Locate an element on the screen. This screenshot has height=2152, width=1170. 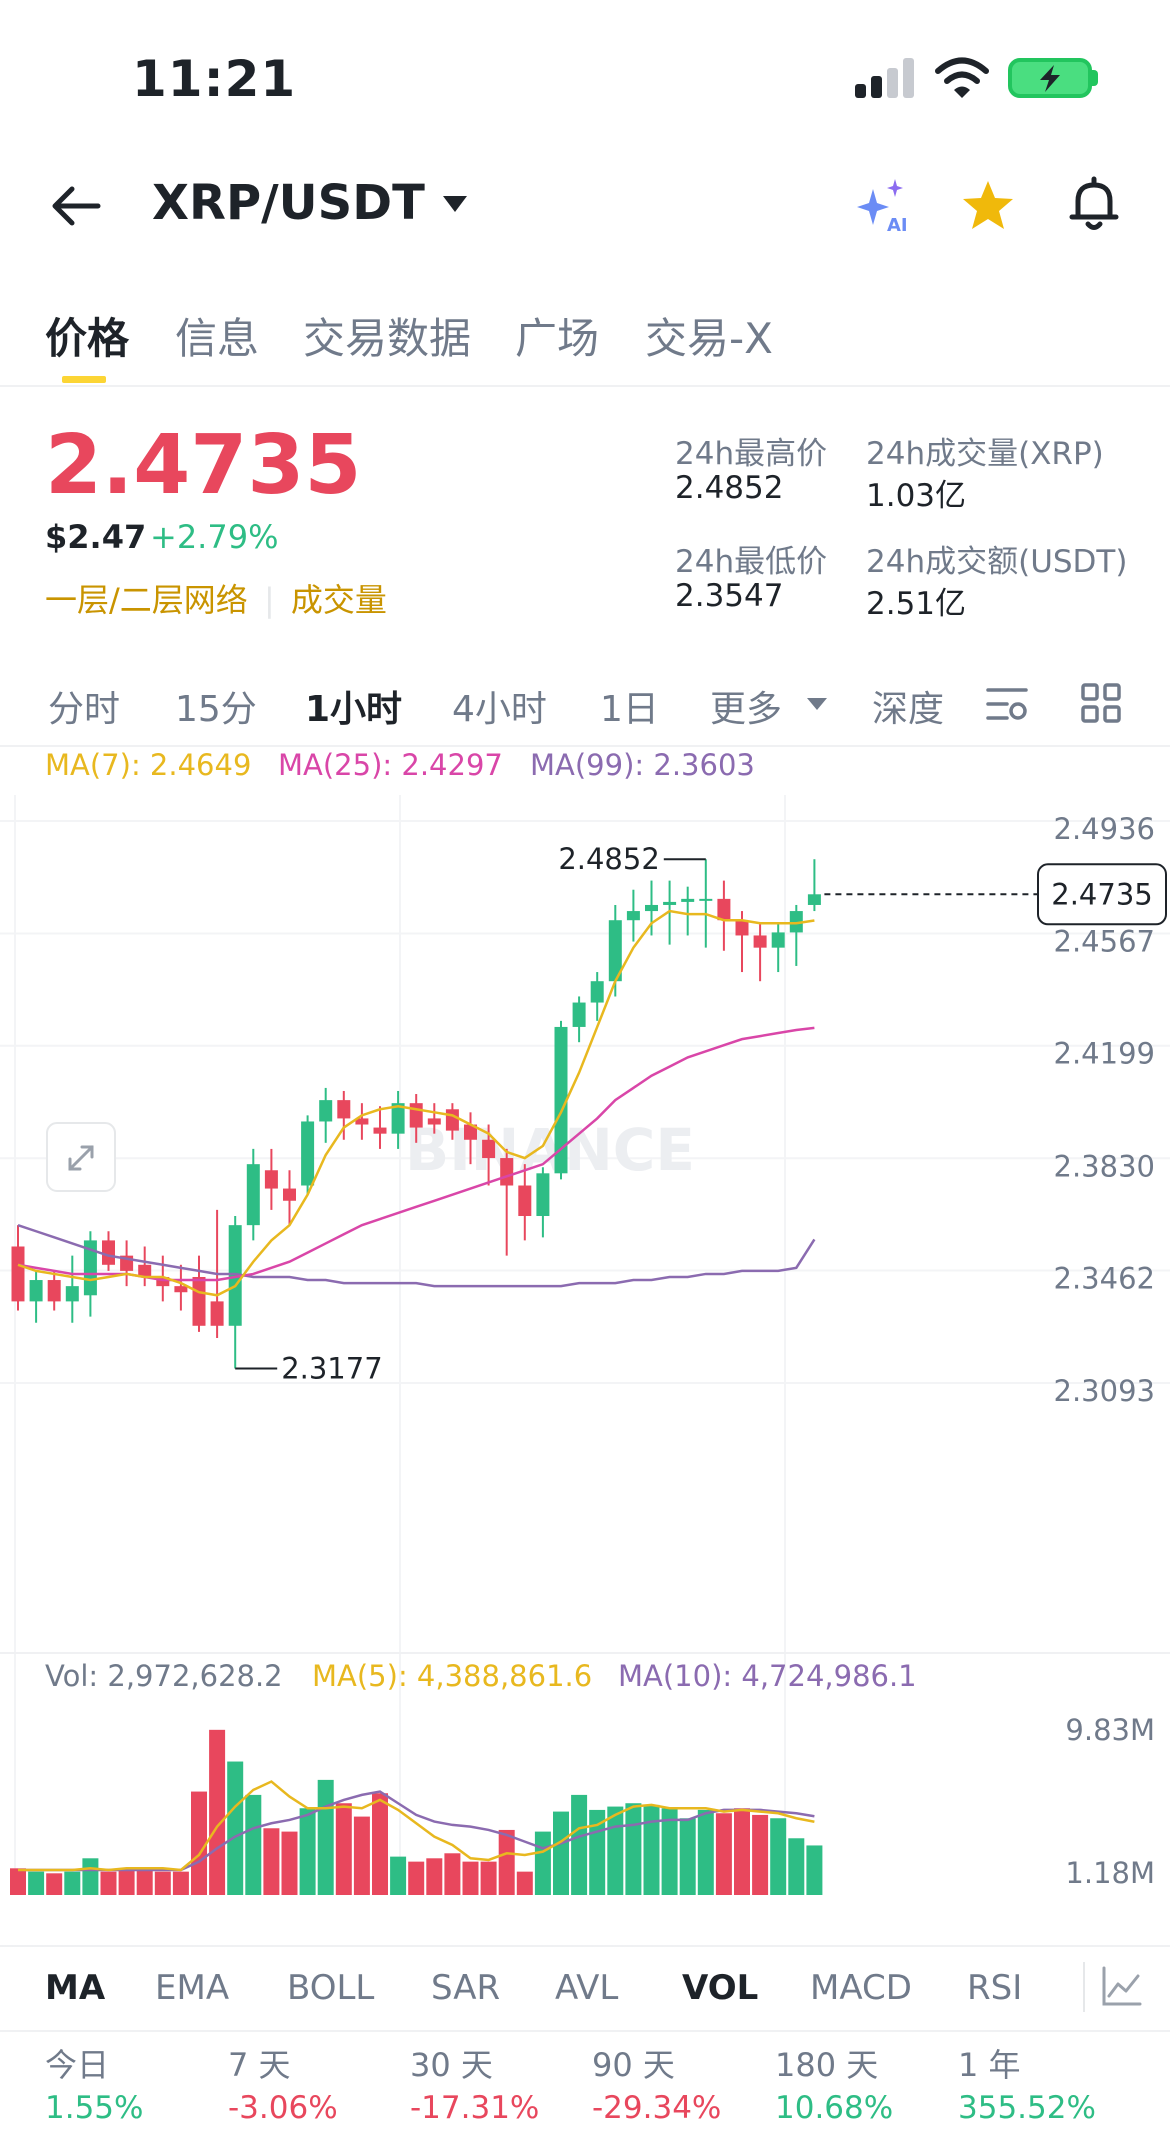
interval-15m: 15分 is located at coordinates (216, 709).